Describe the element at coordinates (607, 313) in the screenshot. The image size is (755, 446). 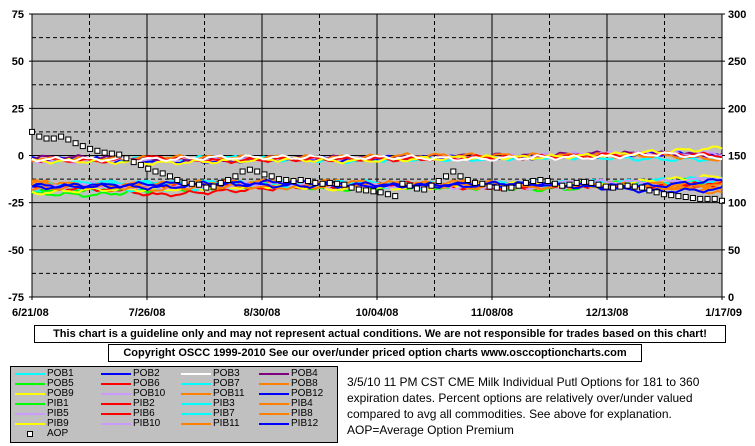
I see `x-tick-label: 12/13/08` at that location.